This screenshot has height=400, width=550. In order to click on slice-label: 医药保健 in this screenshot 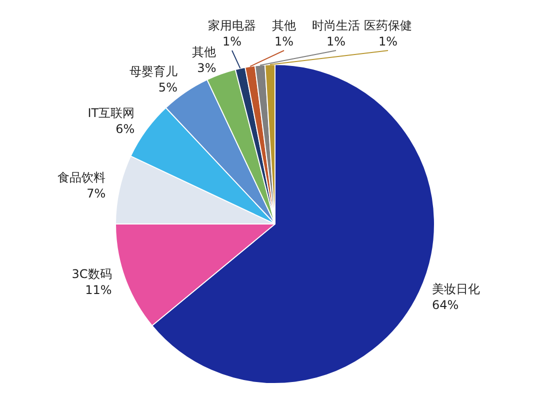, I will do `click(388, 25)`.